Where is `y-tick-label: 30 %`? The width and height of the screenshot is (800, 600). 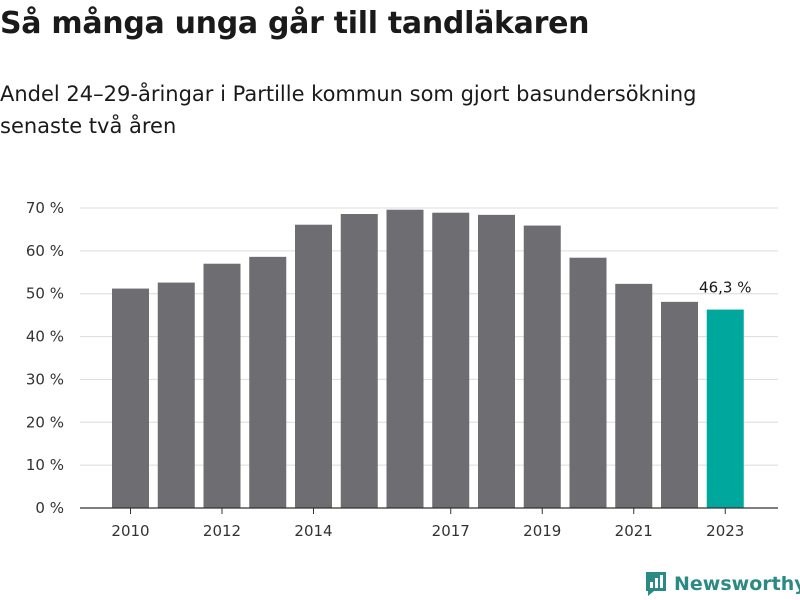
y-tick-label: 30 % is located at coordinates (45, 379).